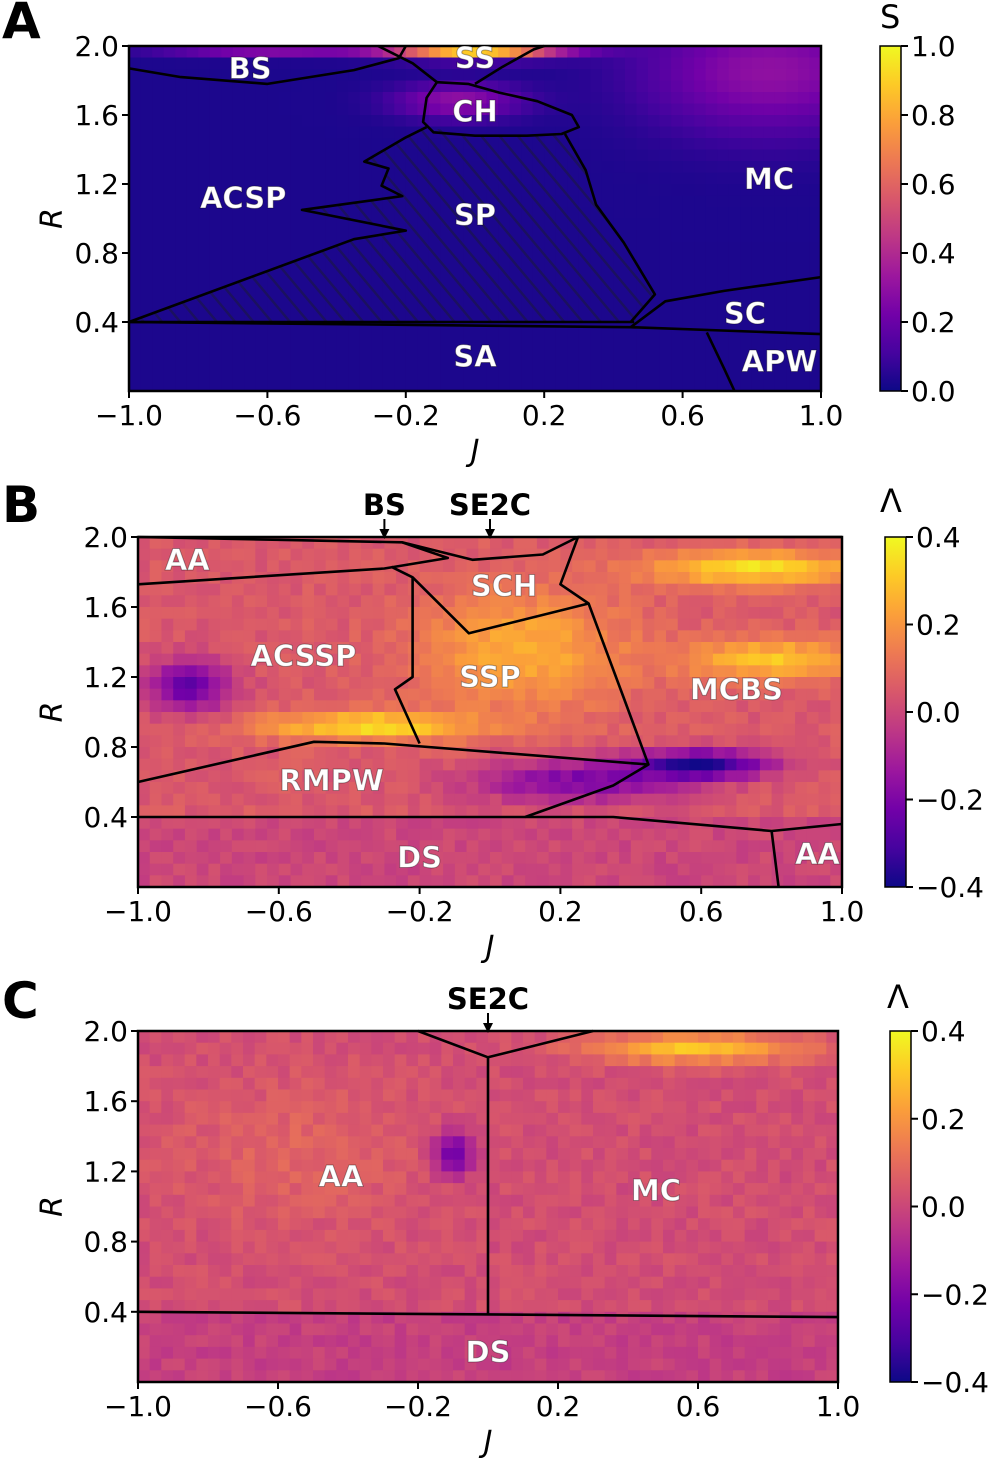  I want to click on colorbar-tick-label: 0.0, so click(938, 712).